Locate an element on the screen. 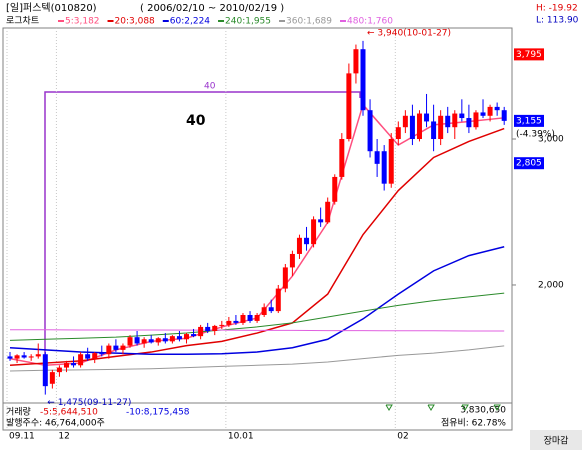 This screenshot has height=454, width=582. period-big: 40 is located at coordinates (196, 121).